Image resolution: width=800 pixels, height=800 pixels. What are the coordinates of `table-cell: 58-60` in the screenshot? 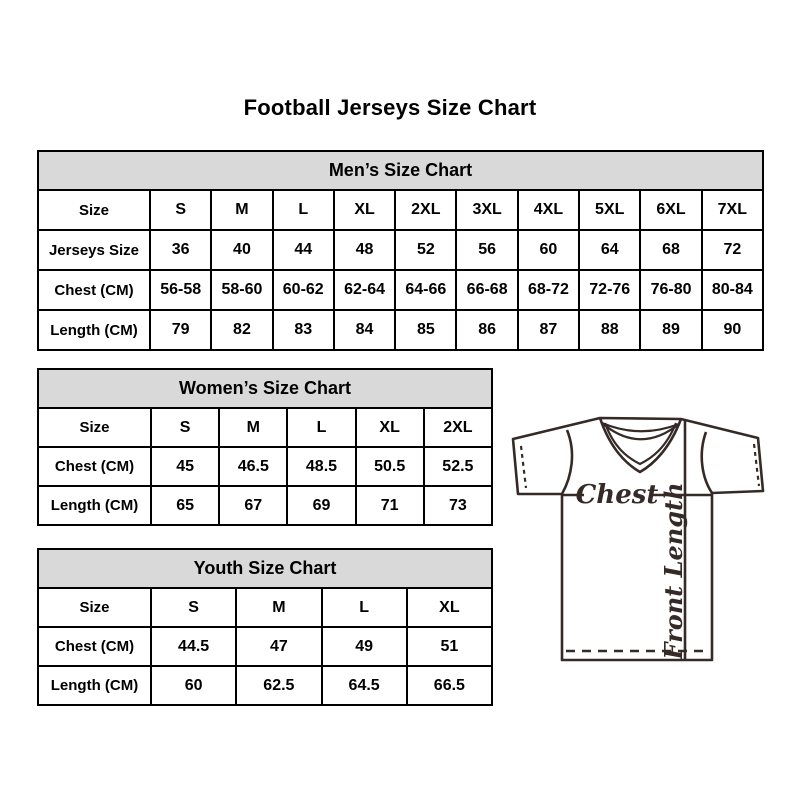 It's located at (242, 290).